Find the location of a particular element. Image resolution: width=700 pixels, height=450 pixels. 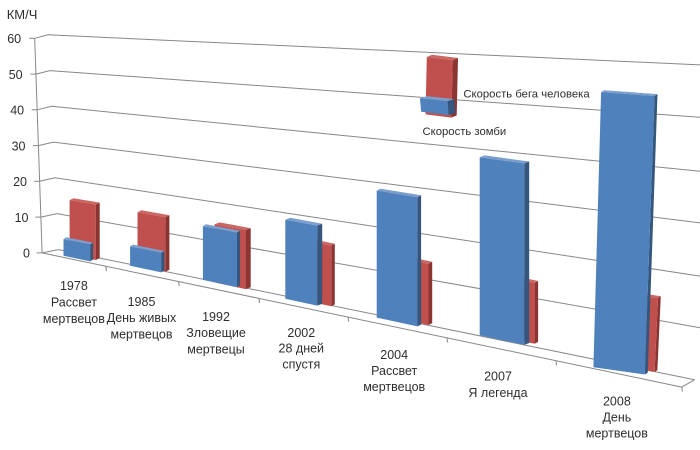

svg-text: Скорость зомби is located at coordinates (465, 132).